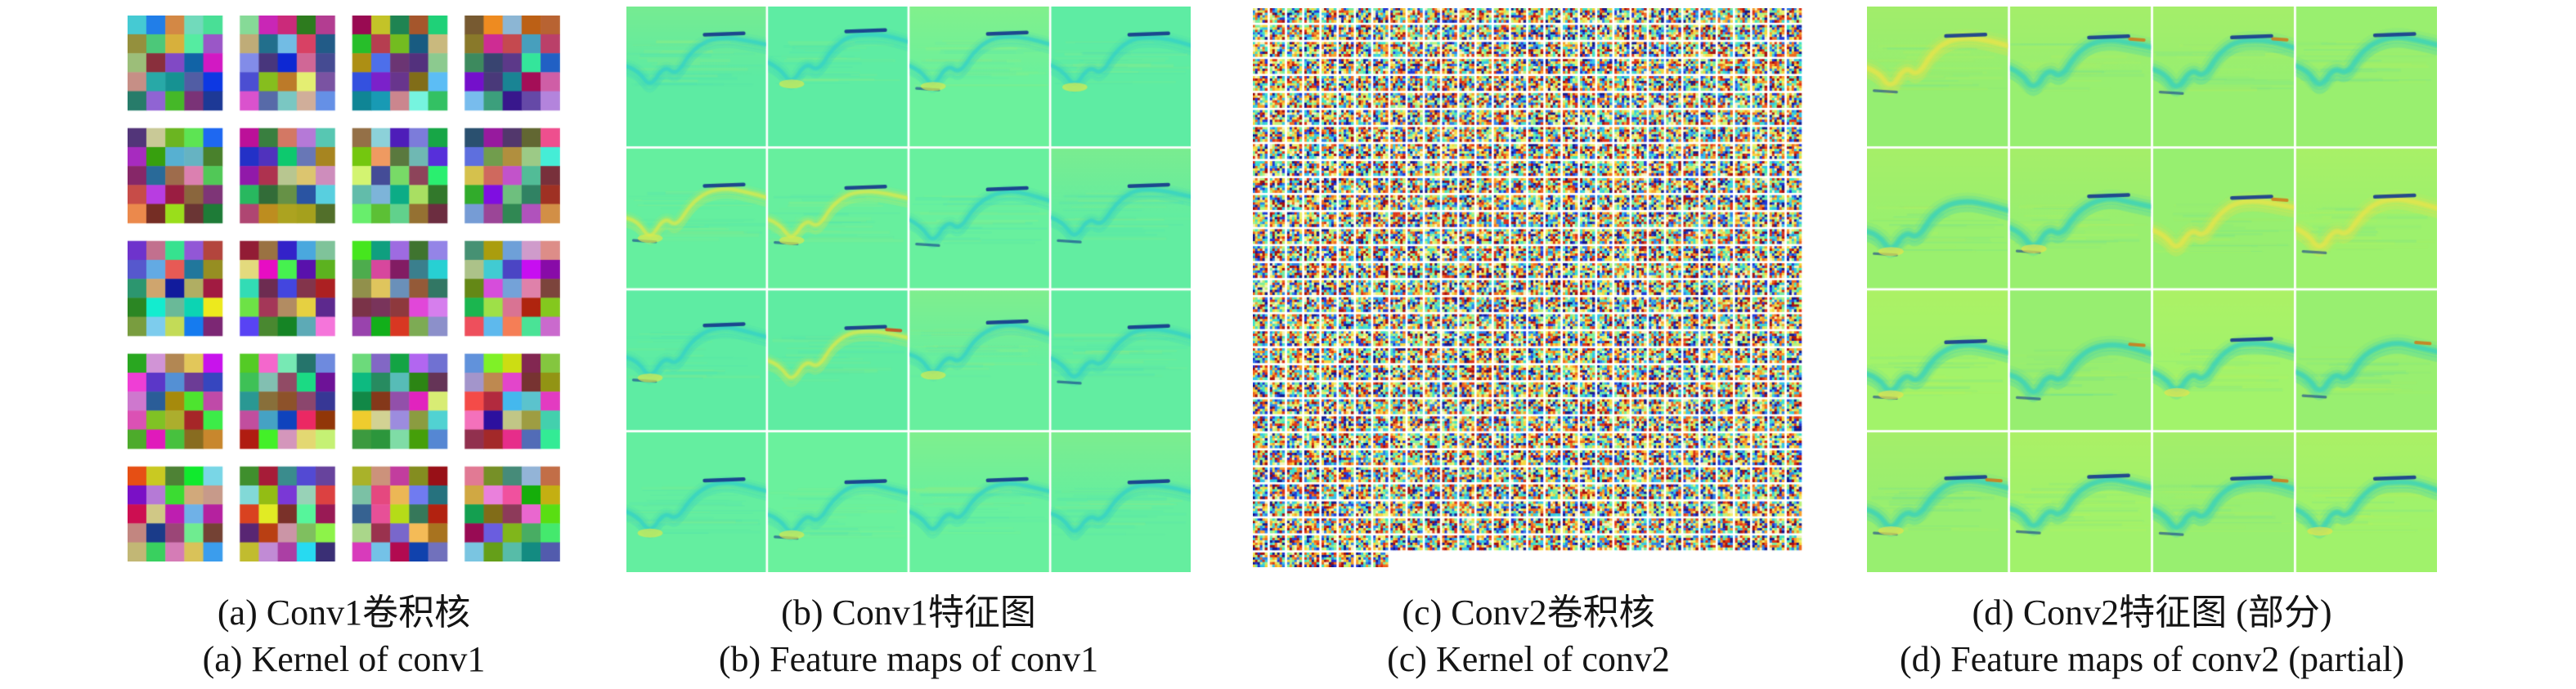 The height and width of the screenshot is (689, 2576). Describe the element at coordinates (908, 613) in the screenshot. I see `caption-conv1-featuremaps-zh: (b) Conv1特征图` at that location.